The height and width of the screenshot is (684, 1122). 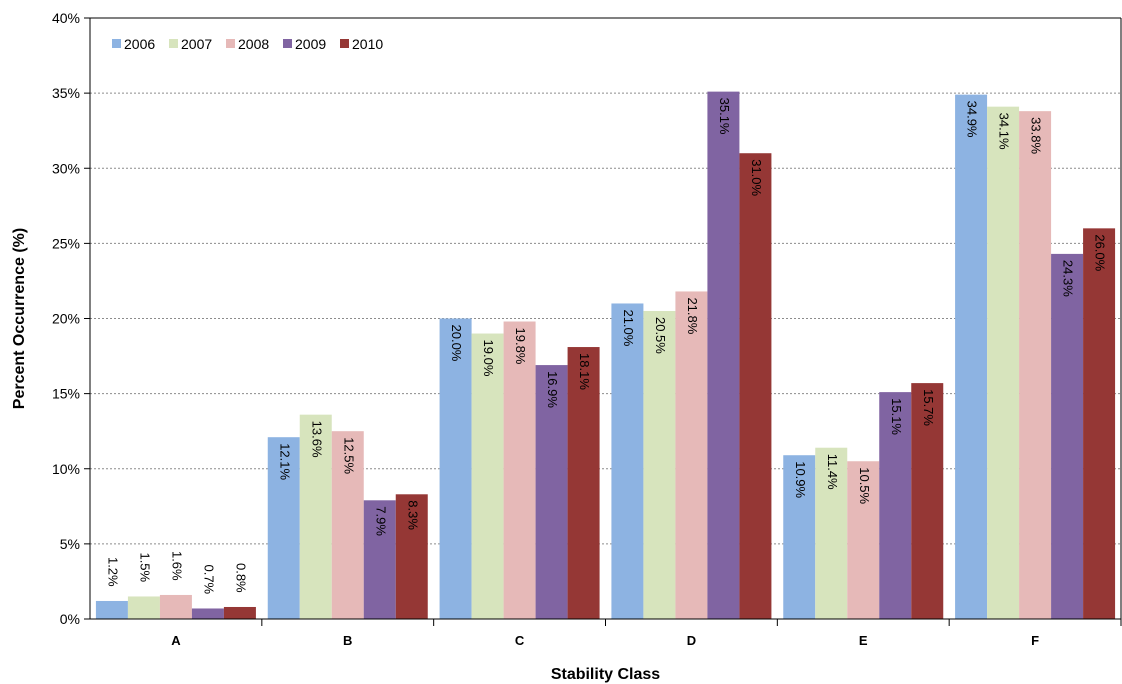 What do you see at coordinates (347, 640) in the screenshot?
I see `x-tick-label: B` at bounding box center [347, 640].